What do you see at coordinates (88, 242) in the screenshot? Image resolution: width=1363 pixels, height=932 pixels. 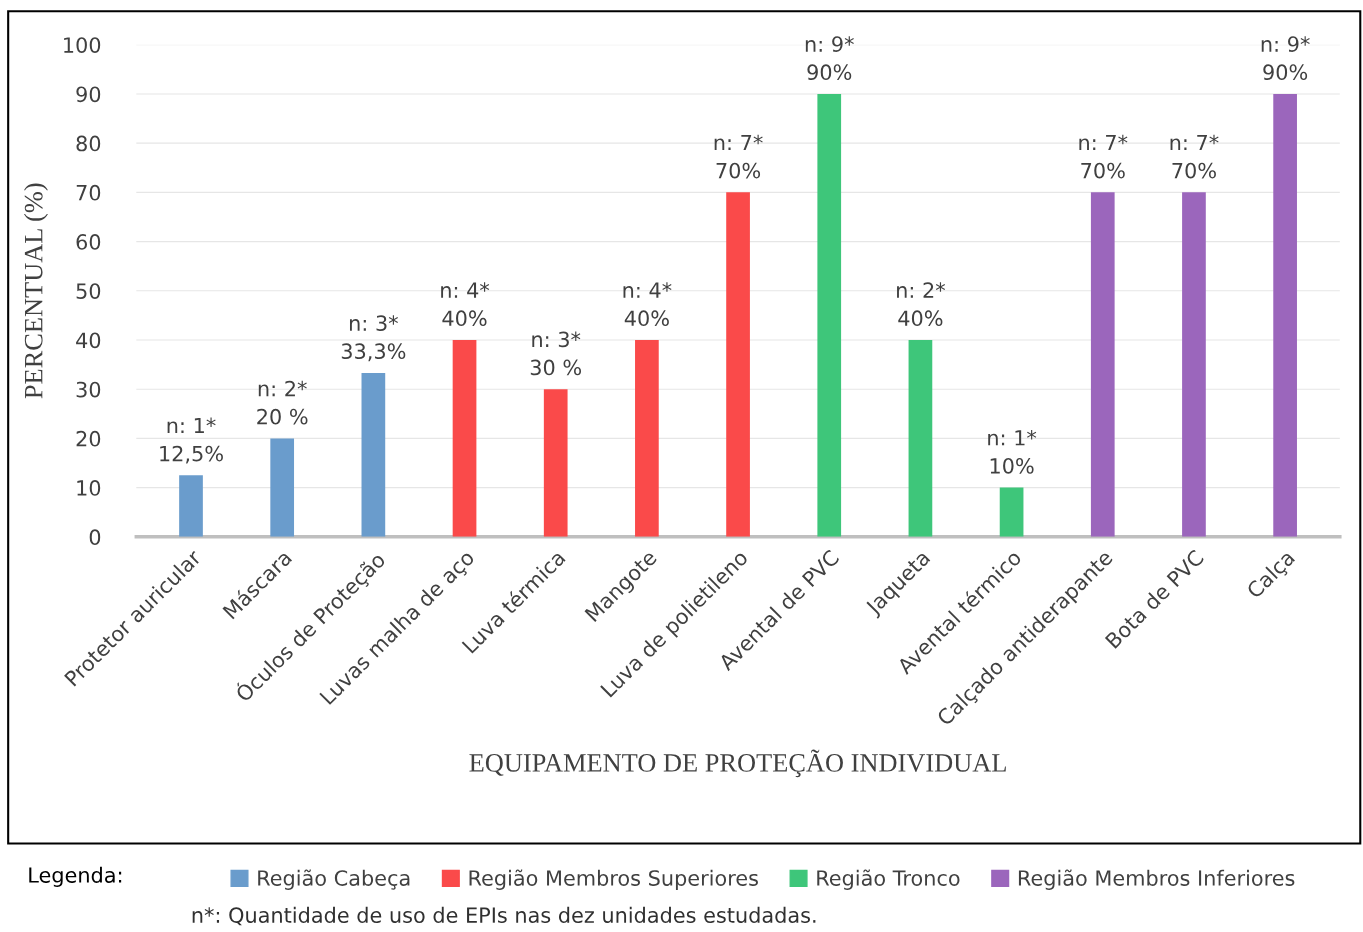 I see `y-tick-label: 60` at bounding box center [88, 242].